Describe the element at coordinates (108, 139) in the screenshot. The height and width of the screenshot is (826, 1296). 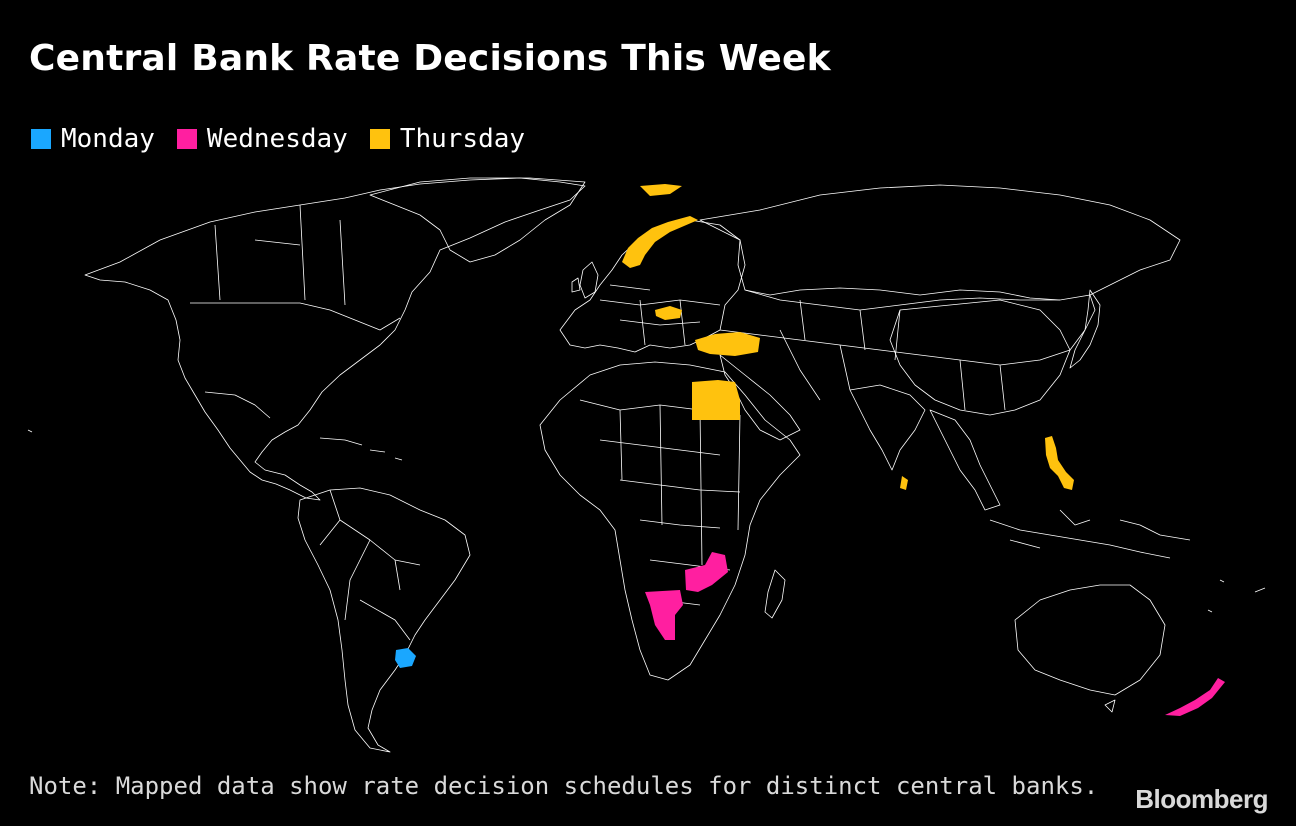
I see `legend-label-monday: Monday` at that location.